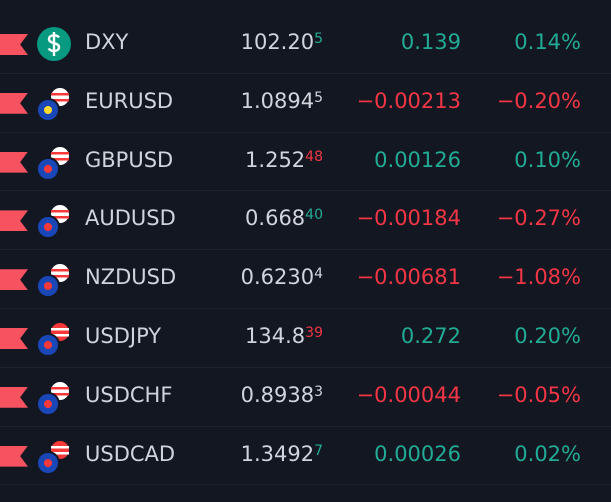 This screenshot has width=611, height=502. Describe the element at coordinates (130, 453) in the screenshot. I see `symbol: USDCAD` at that location.